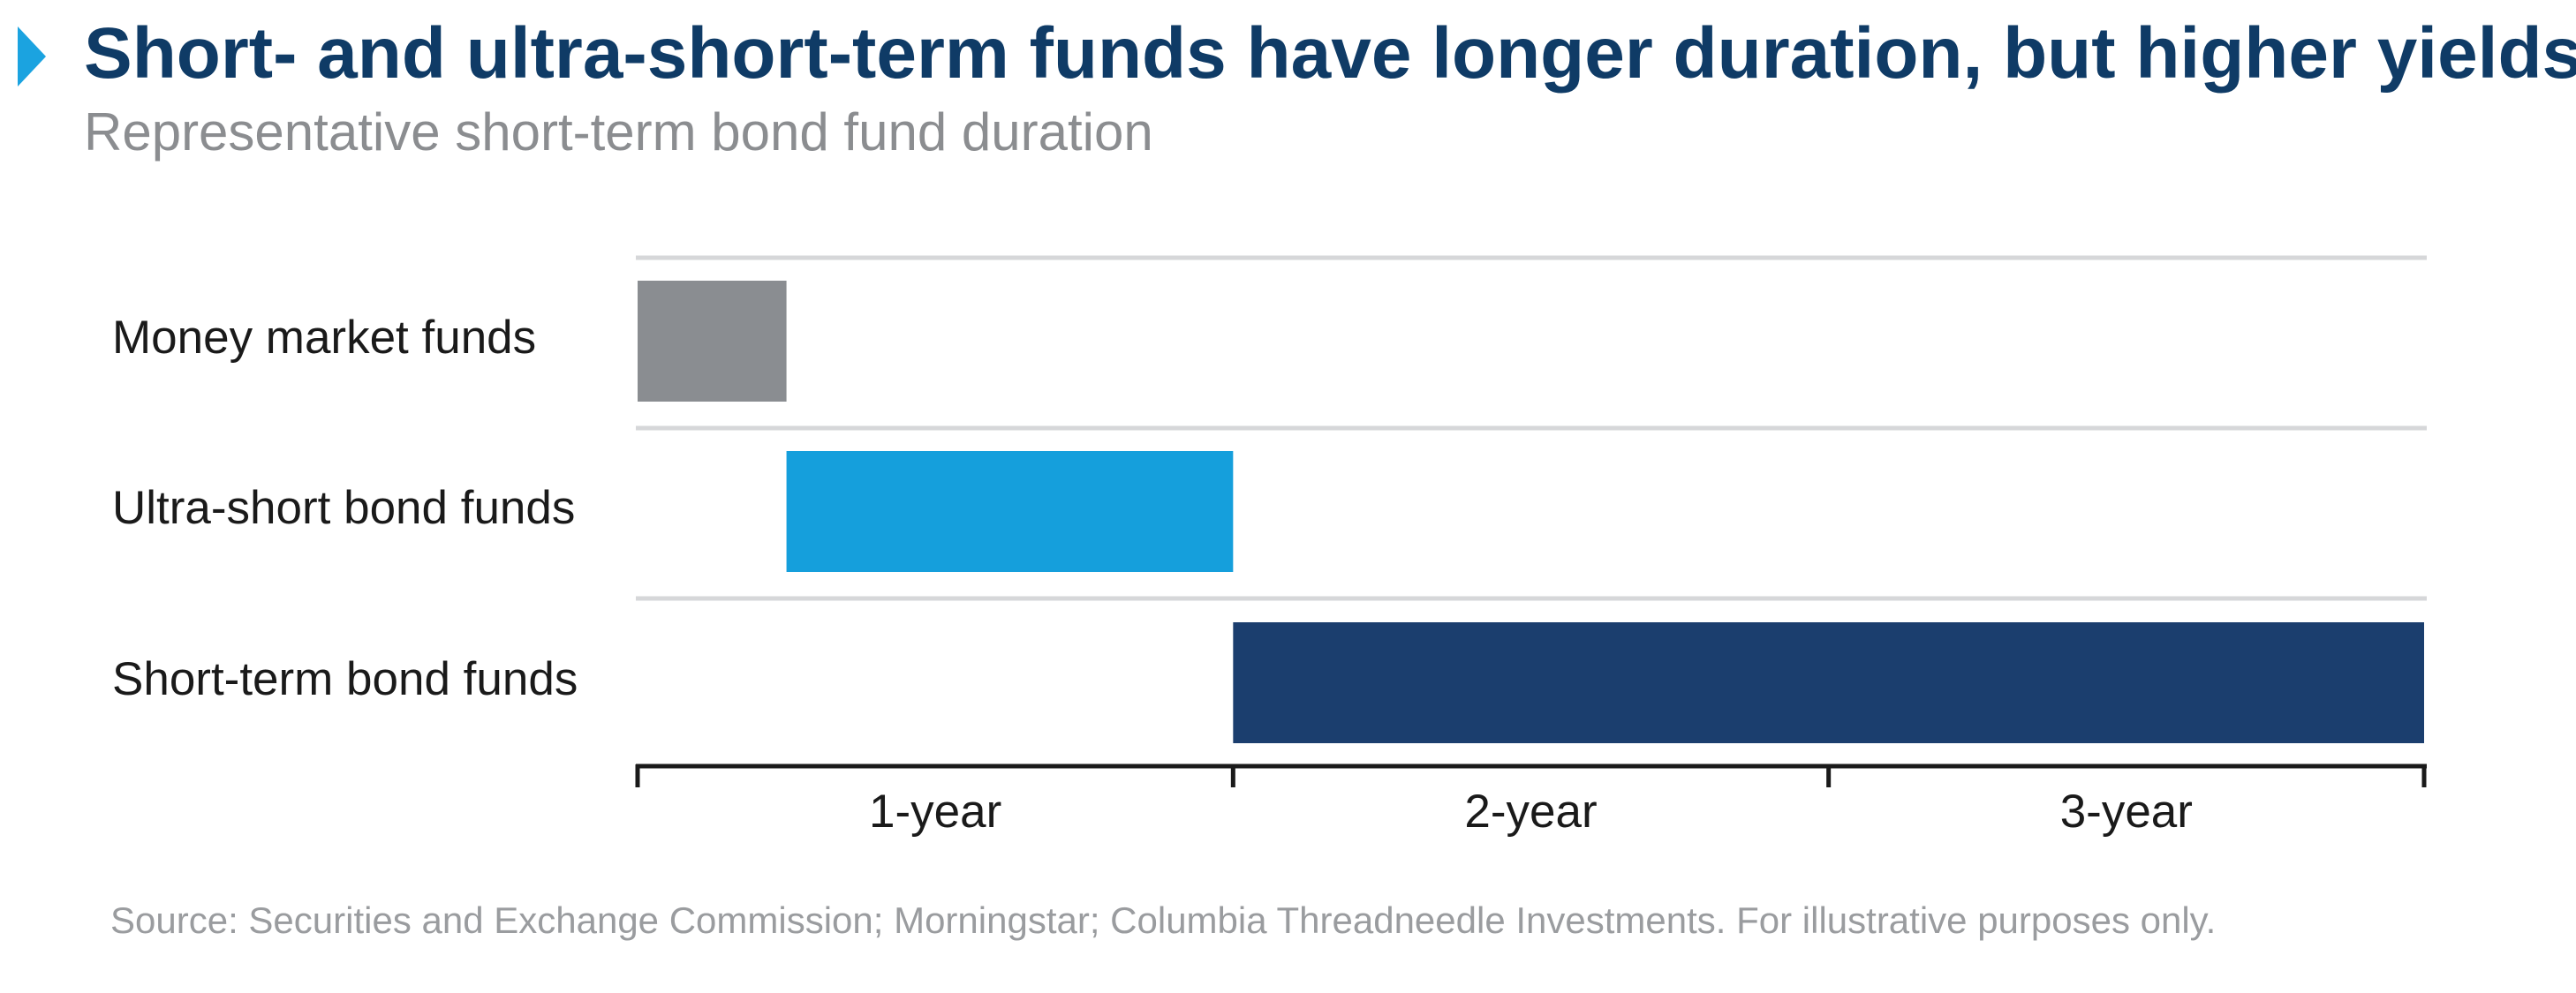 The image size is (2576, 993). What do you see at coordinates (1010, 512) in the screenshot?
I see `bar-ultra-short-bond-funds` at bounding box center [1010, 512].